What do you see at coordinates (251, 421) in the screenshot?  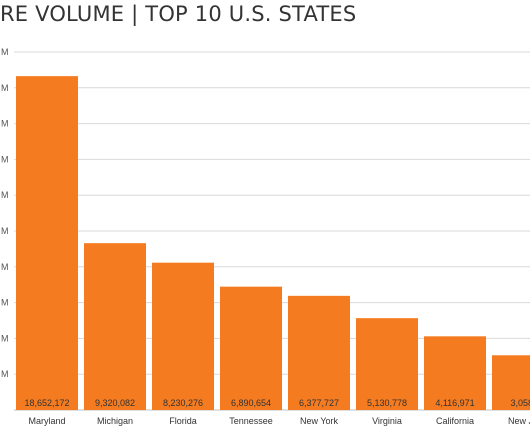 I see `category-label: Tennessee` at bounding box center [251, 421].